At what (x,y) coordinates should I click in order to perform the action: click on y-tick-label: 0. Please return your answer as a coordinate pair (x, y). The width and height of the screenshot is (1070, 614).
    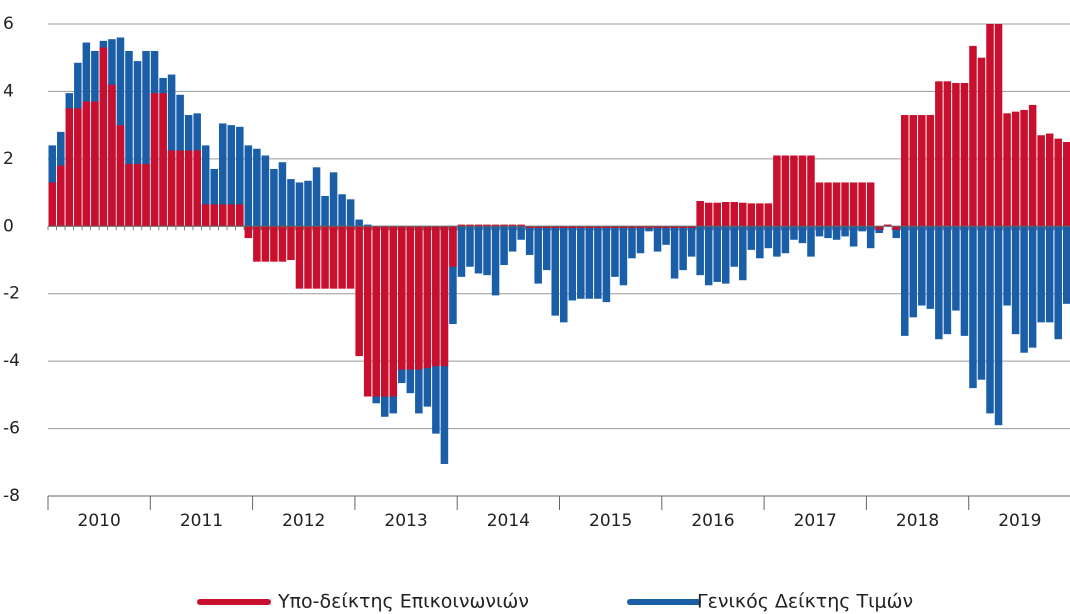
    Looking at the image, I should click on (8, 226).